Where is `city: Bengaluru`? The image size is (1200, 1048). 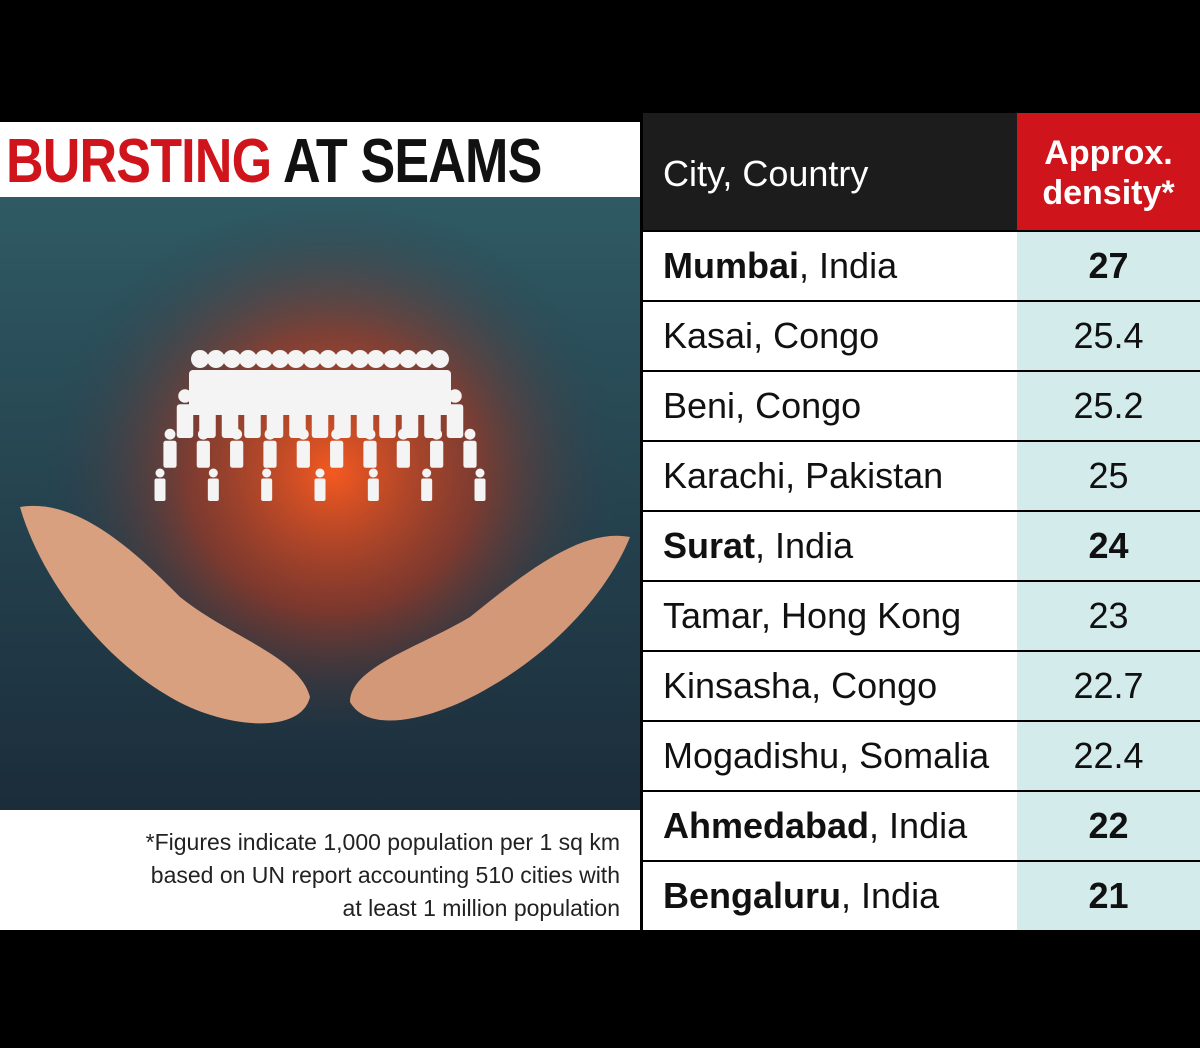 city: Bengaluru is located at coordinates (752, 895).